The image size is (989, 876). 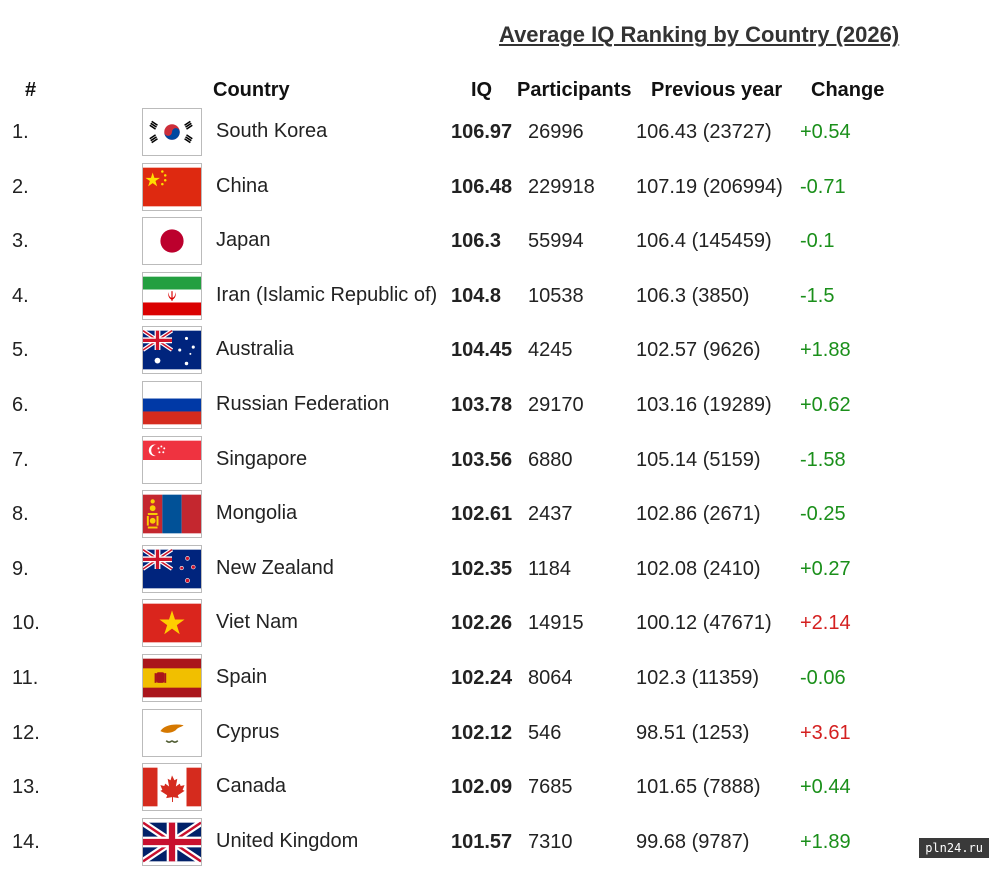 I want to click on rank-cell: 4., so click(x=20, y=295).